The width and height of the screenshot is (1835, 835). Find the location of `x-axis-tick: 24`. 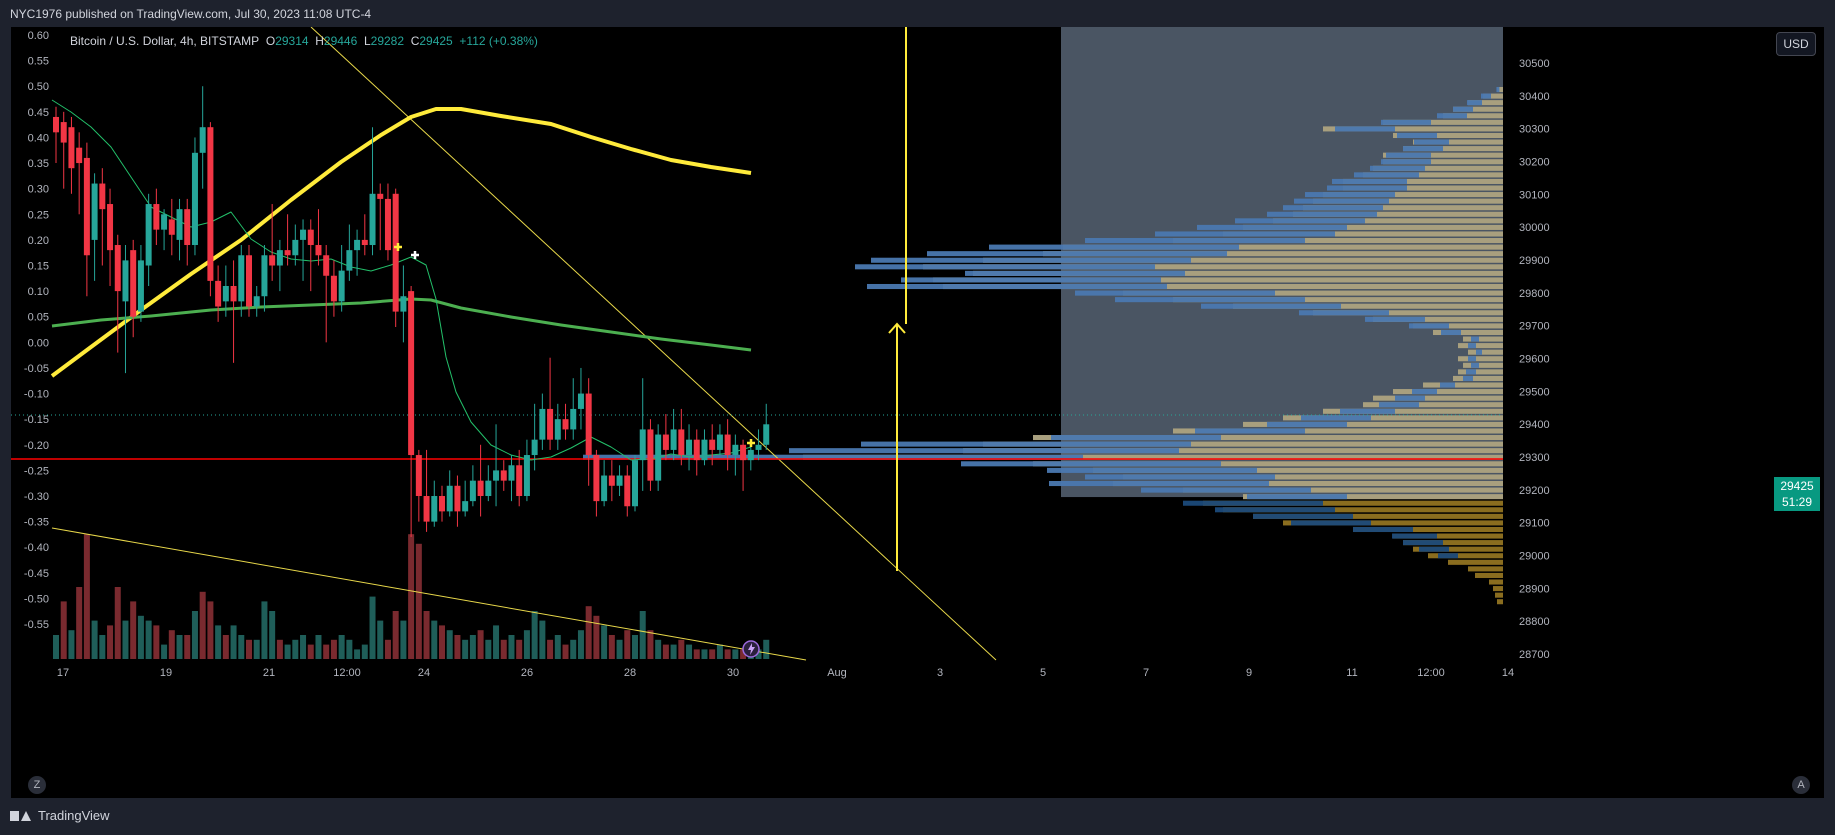

x-axis-tick: 24 is located at coordinates (424, 673).